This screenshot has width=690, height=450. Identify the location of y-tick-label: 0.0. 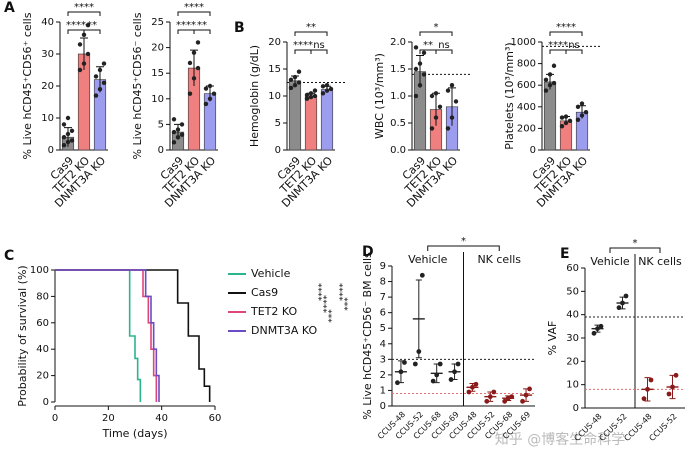
(398, 150).